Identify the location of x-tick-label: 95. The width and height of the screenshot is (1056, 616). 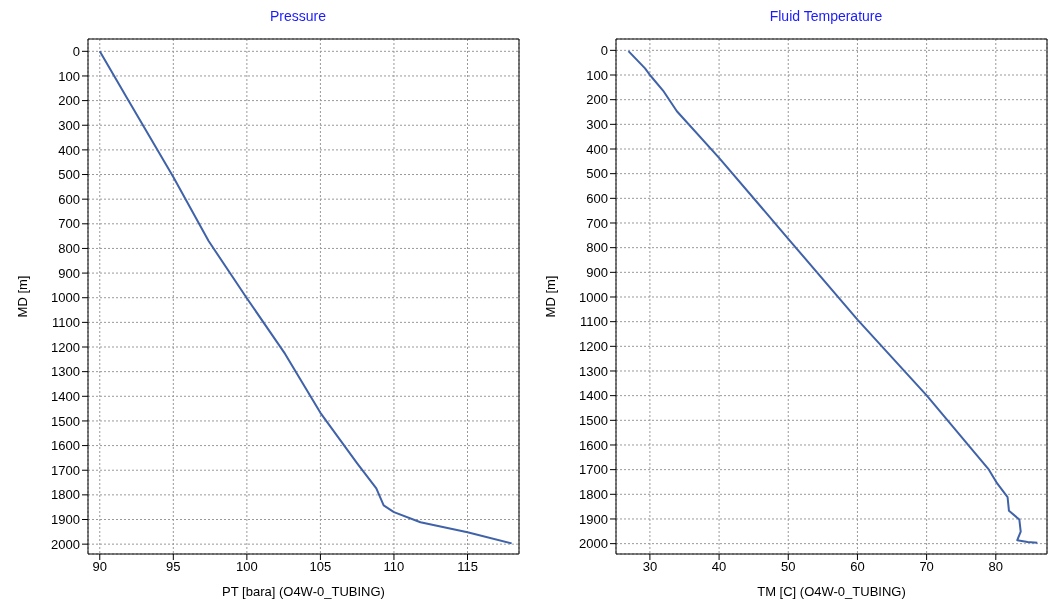
(173, 567).